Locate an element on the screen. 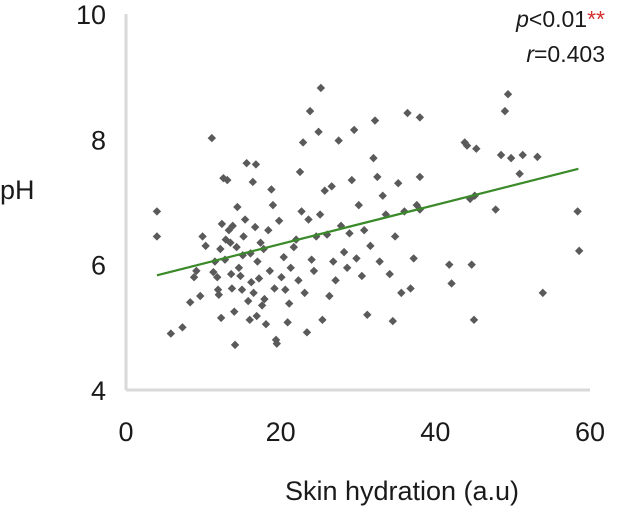 Image resolution: width=622 pixels, height=508 pixels. y-tick-label: 10 is located at coordinates (91, 15).